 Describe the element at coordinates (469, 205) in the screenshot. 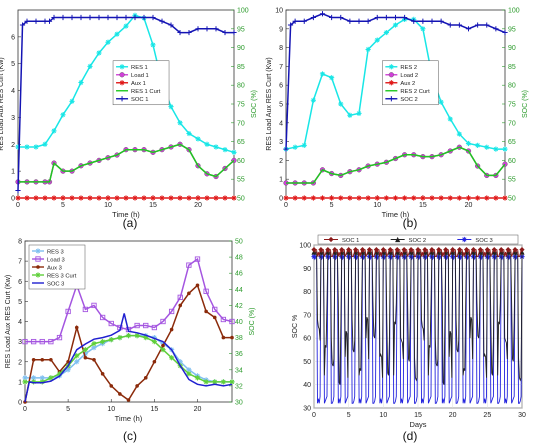

I see `x-tick-label: 20` at that location.